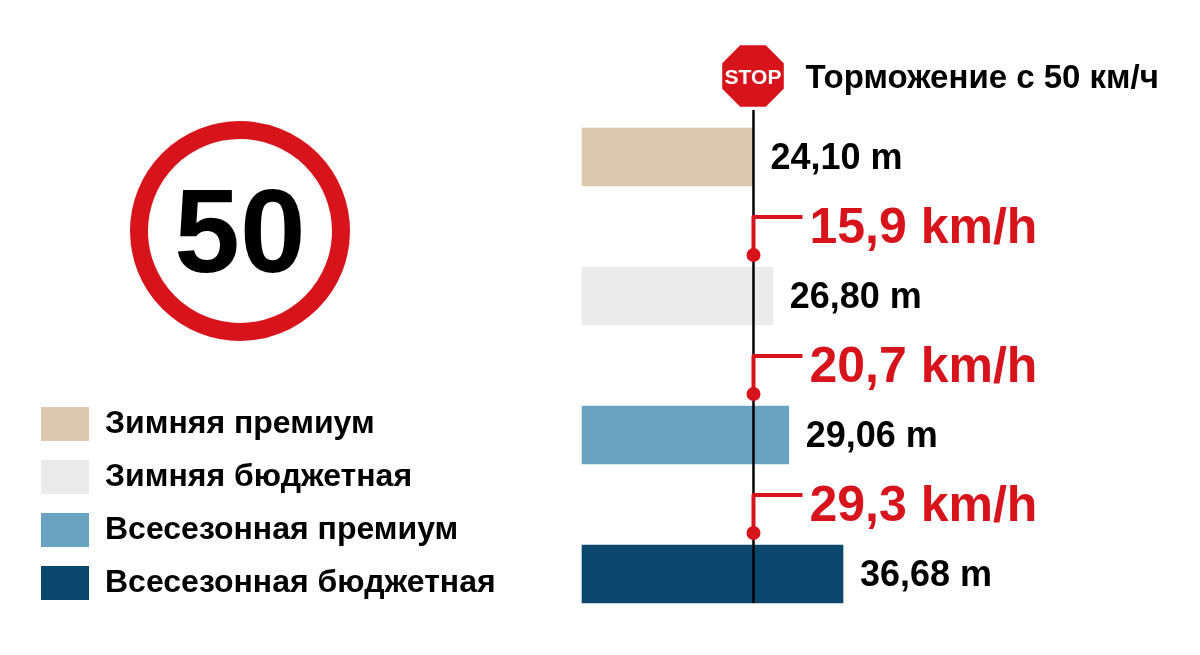 Image resolution: width=1200 pixels, height=655 pixels. Describe the element at coordinates (923, 226) in the screenshot. I see `annotation: 15,9 km/h` at that location.